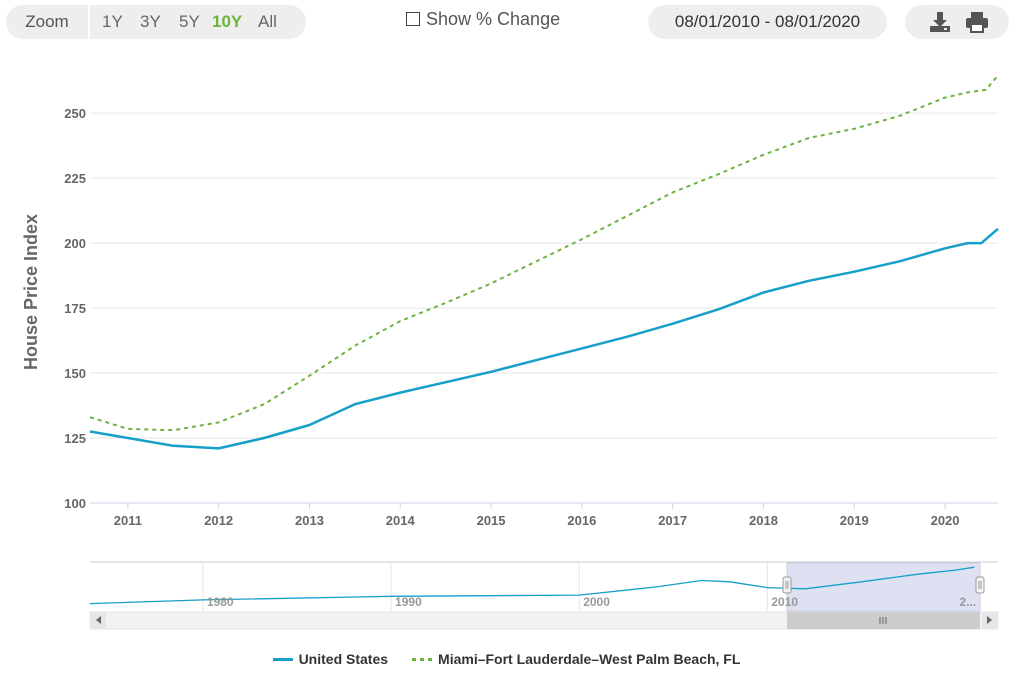 The image size is (1013, 674). Describe the element at coordinates (401, 520) in the screenshot. I see `x-tick-label: 2014` at that location.